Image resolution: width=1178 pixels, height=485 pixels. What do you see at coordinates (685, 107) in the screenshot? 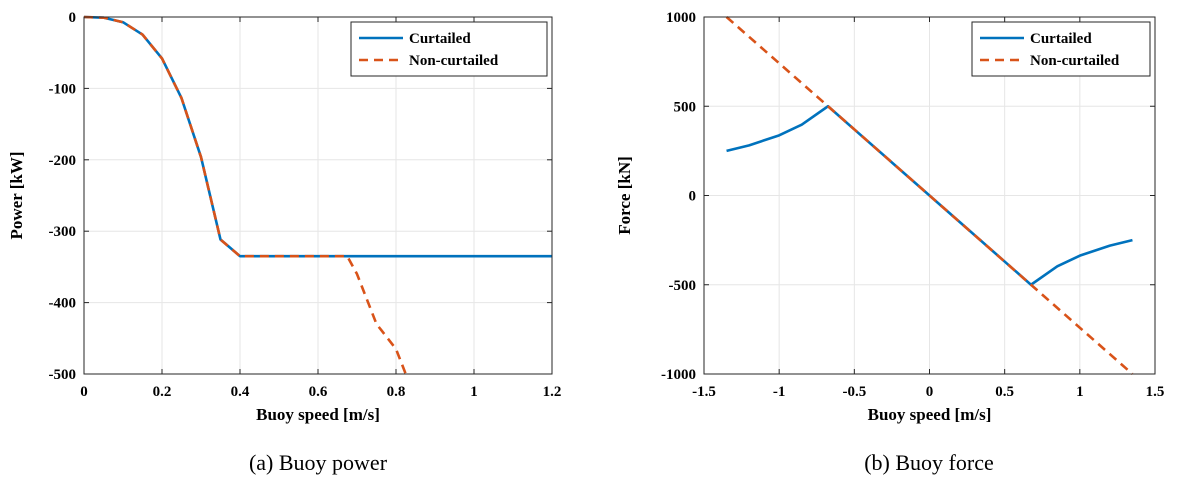
I see `y-tick-label: 500` at bounding box center [685, 107].